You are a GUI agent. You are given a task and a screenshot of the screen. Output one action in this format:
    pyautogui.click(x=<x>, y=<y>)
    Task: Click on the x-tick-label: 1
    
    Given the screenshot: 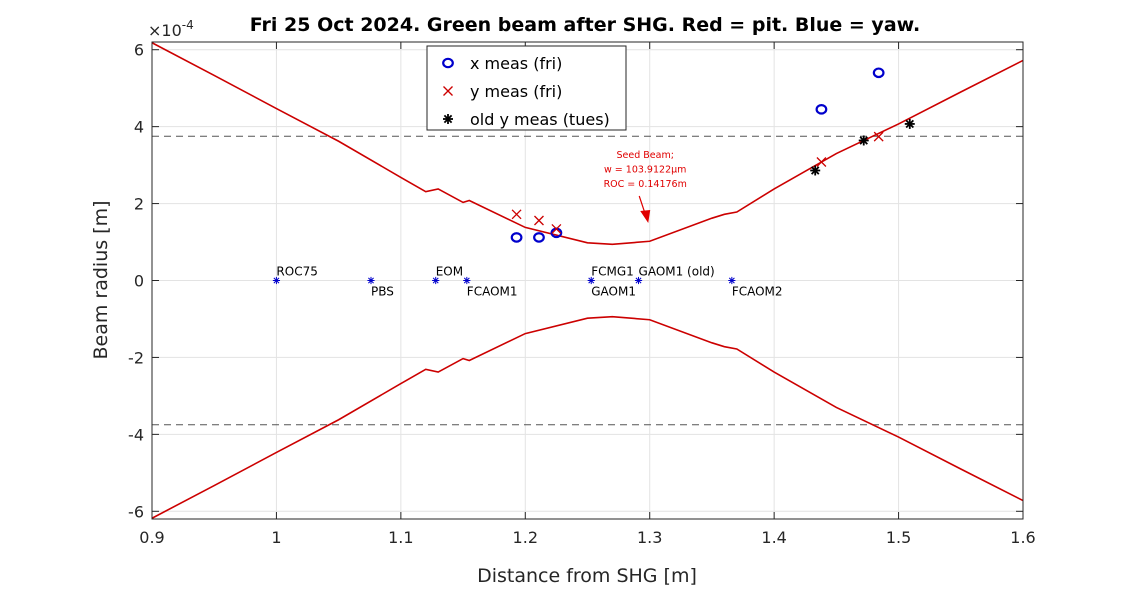 What is the action you would take?
    pyautogui.click(x=276, y=537)
    